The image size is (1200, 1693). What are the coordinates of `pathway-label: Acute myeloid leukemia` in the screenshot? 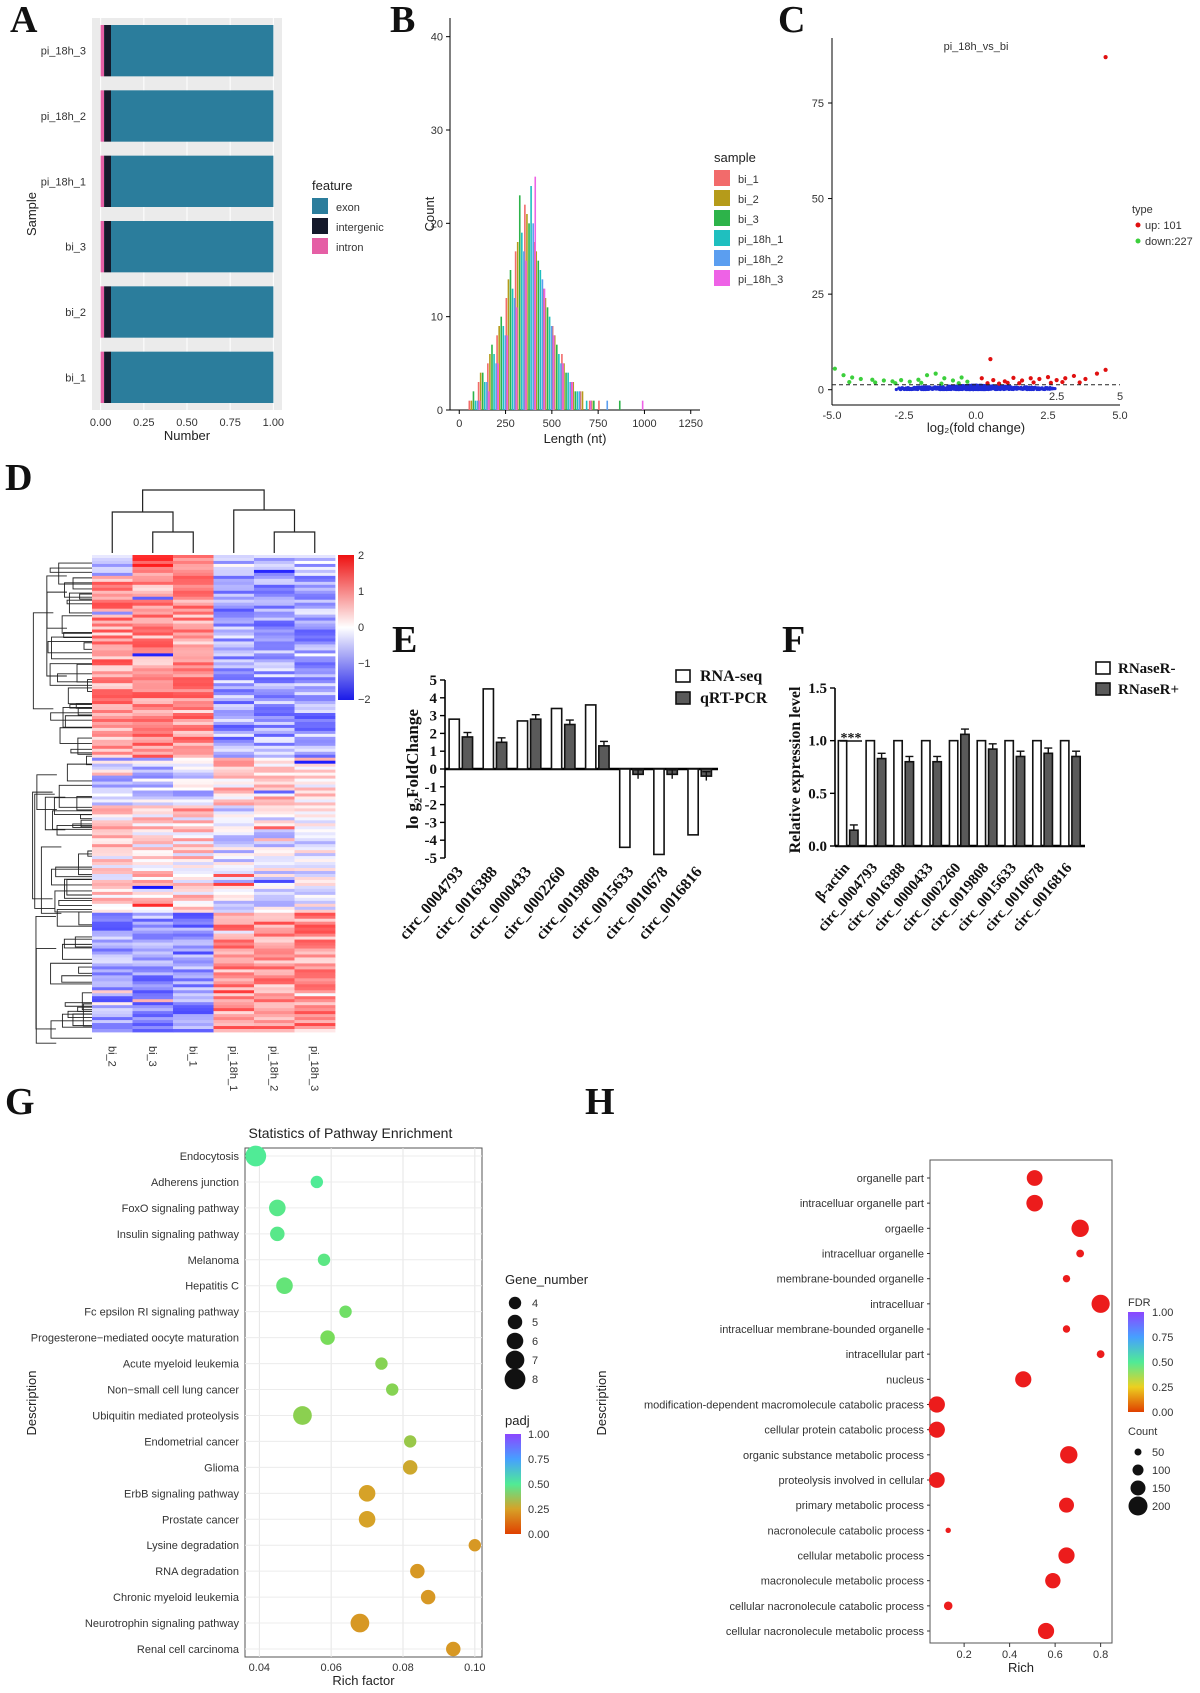 It's located at (181, 1365).